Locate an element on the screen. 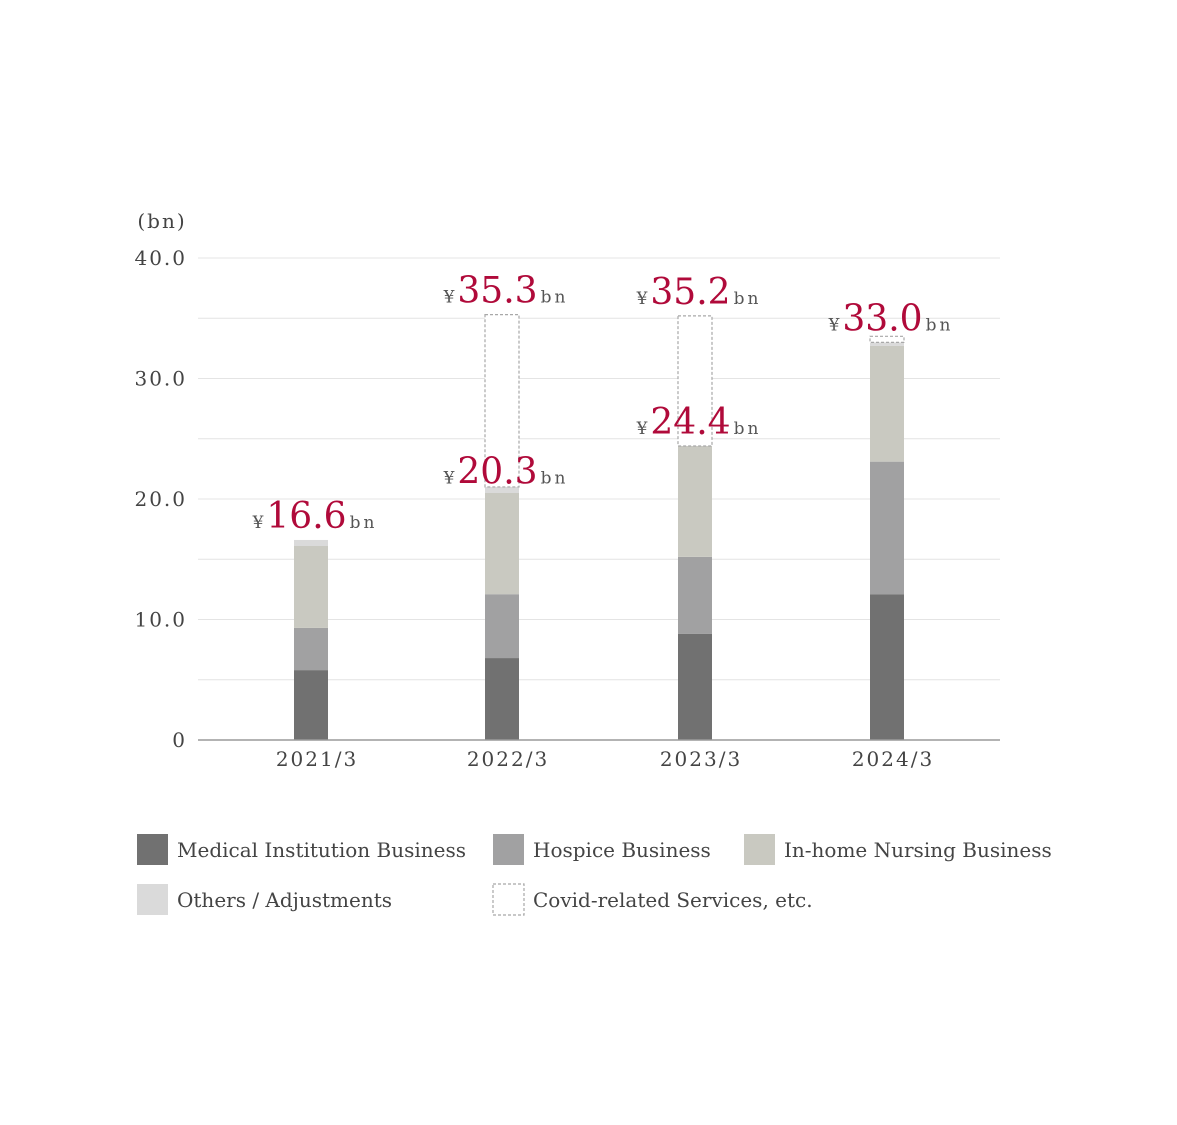 This screenshot has height=1125, width=1177. annotation-value: 35.2 is located at coordinates (690, 292).